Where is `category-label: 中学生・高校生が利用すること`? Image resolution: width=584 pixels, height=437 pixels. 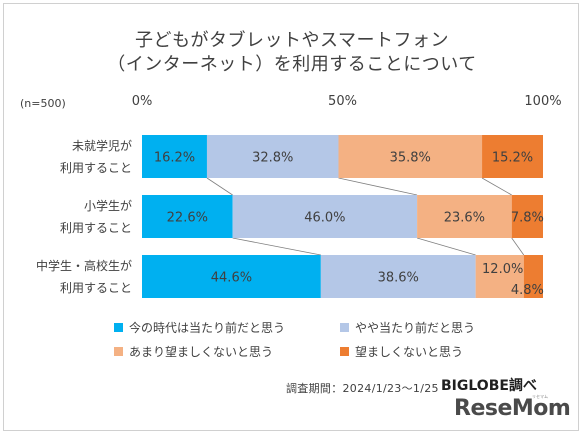 category-label: 中学生・高校生が利用すること is located at coordinates (72, 277).